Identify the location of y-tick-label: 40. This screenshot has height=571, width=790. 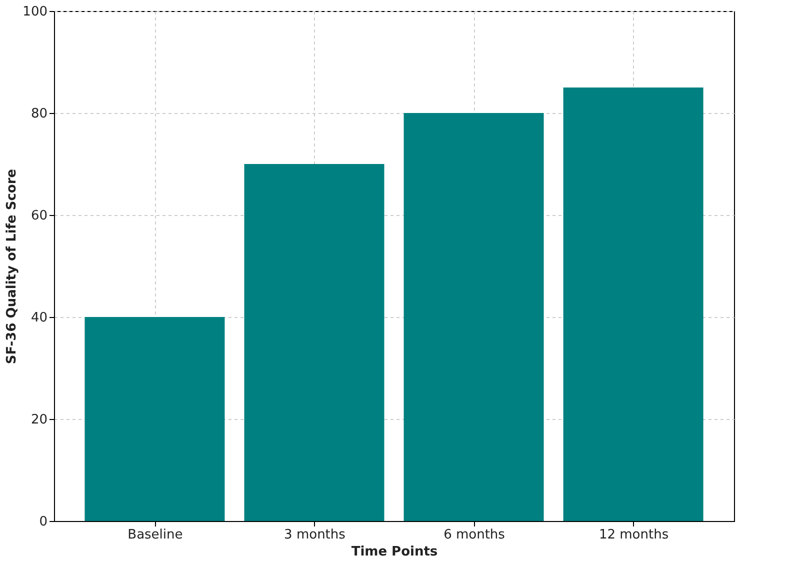
(39, 318).